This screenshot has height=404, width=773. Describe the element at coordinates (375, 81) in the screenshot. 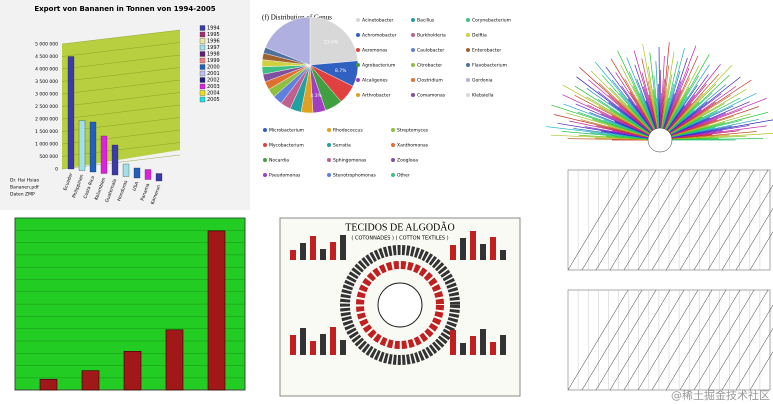

I see `legend-label: Alcaligenes` at that location.